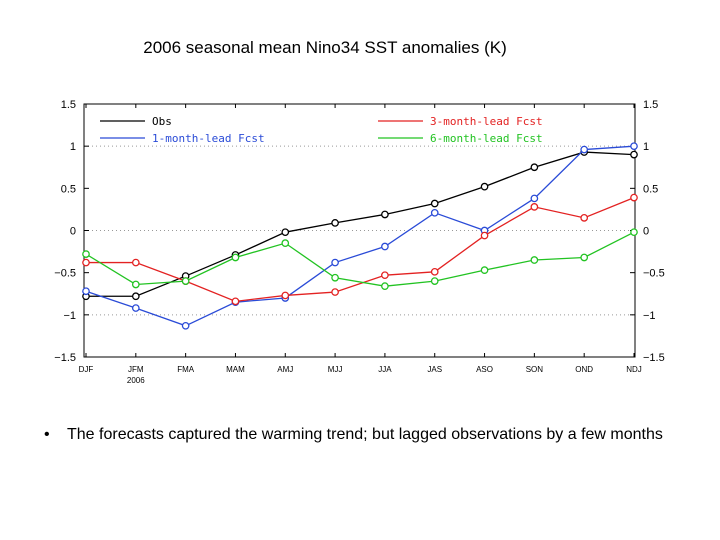 Image resolution: width=720 pixels, height=540 pixels. Describe the element at coordinates (235, 369) in the screenshot. I see `x-tick-label: MAM` at that location.